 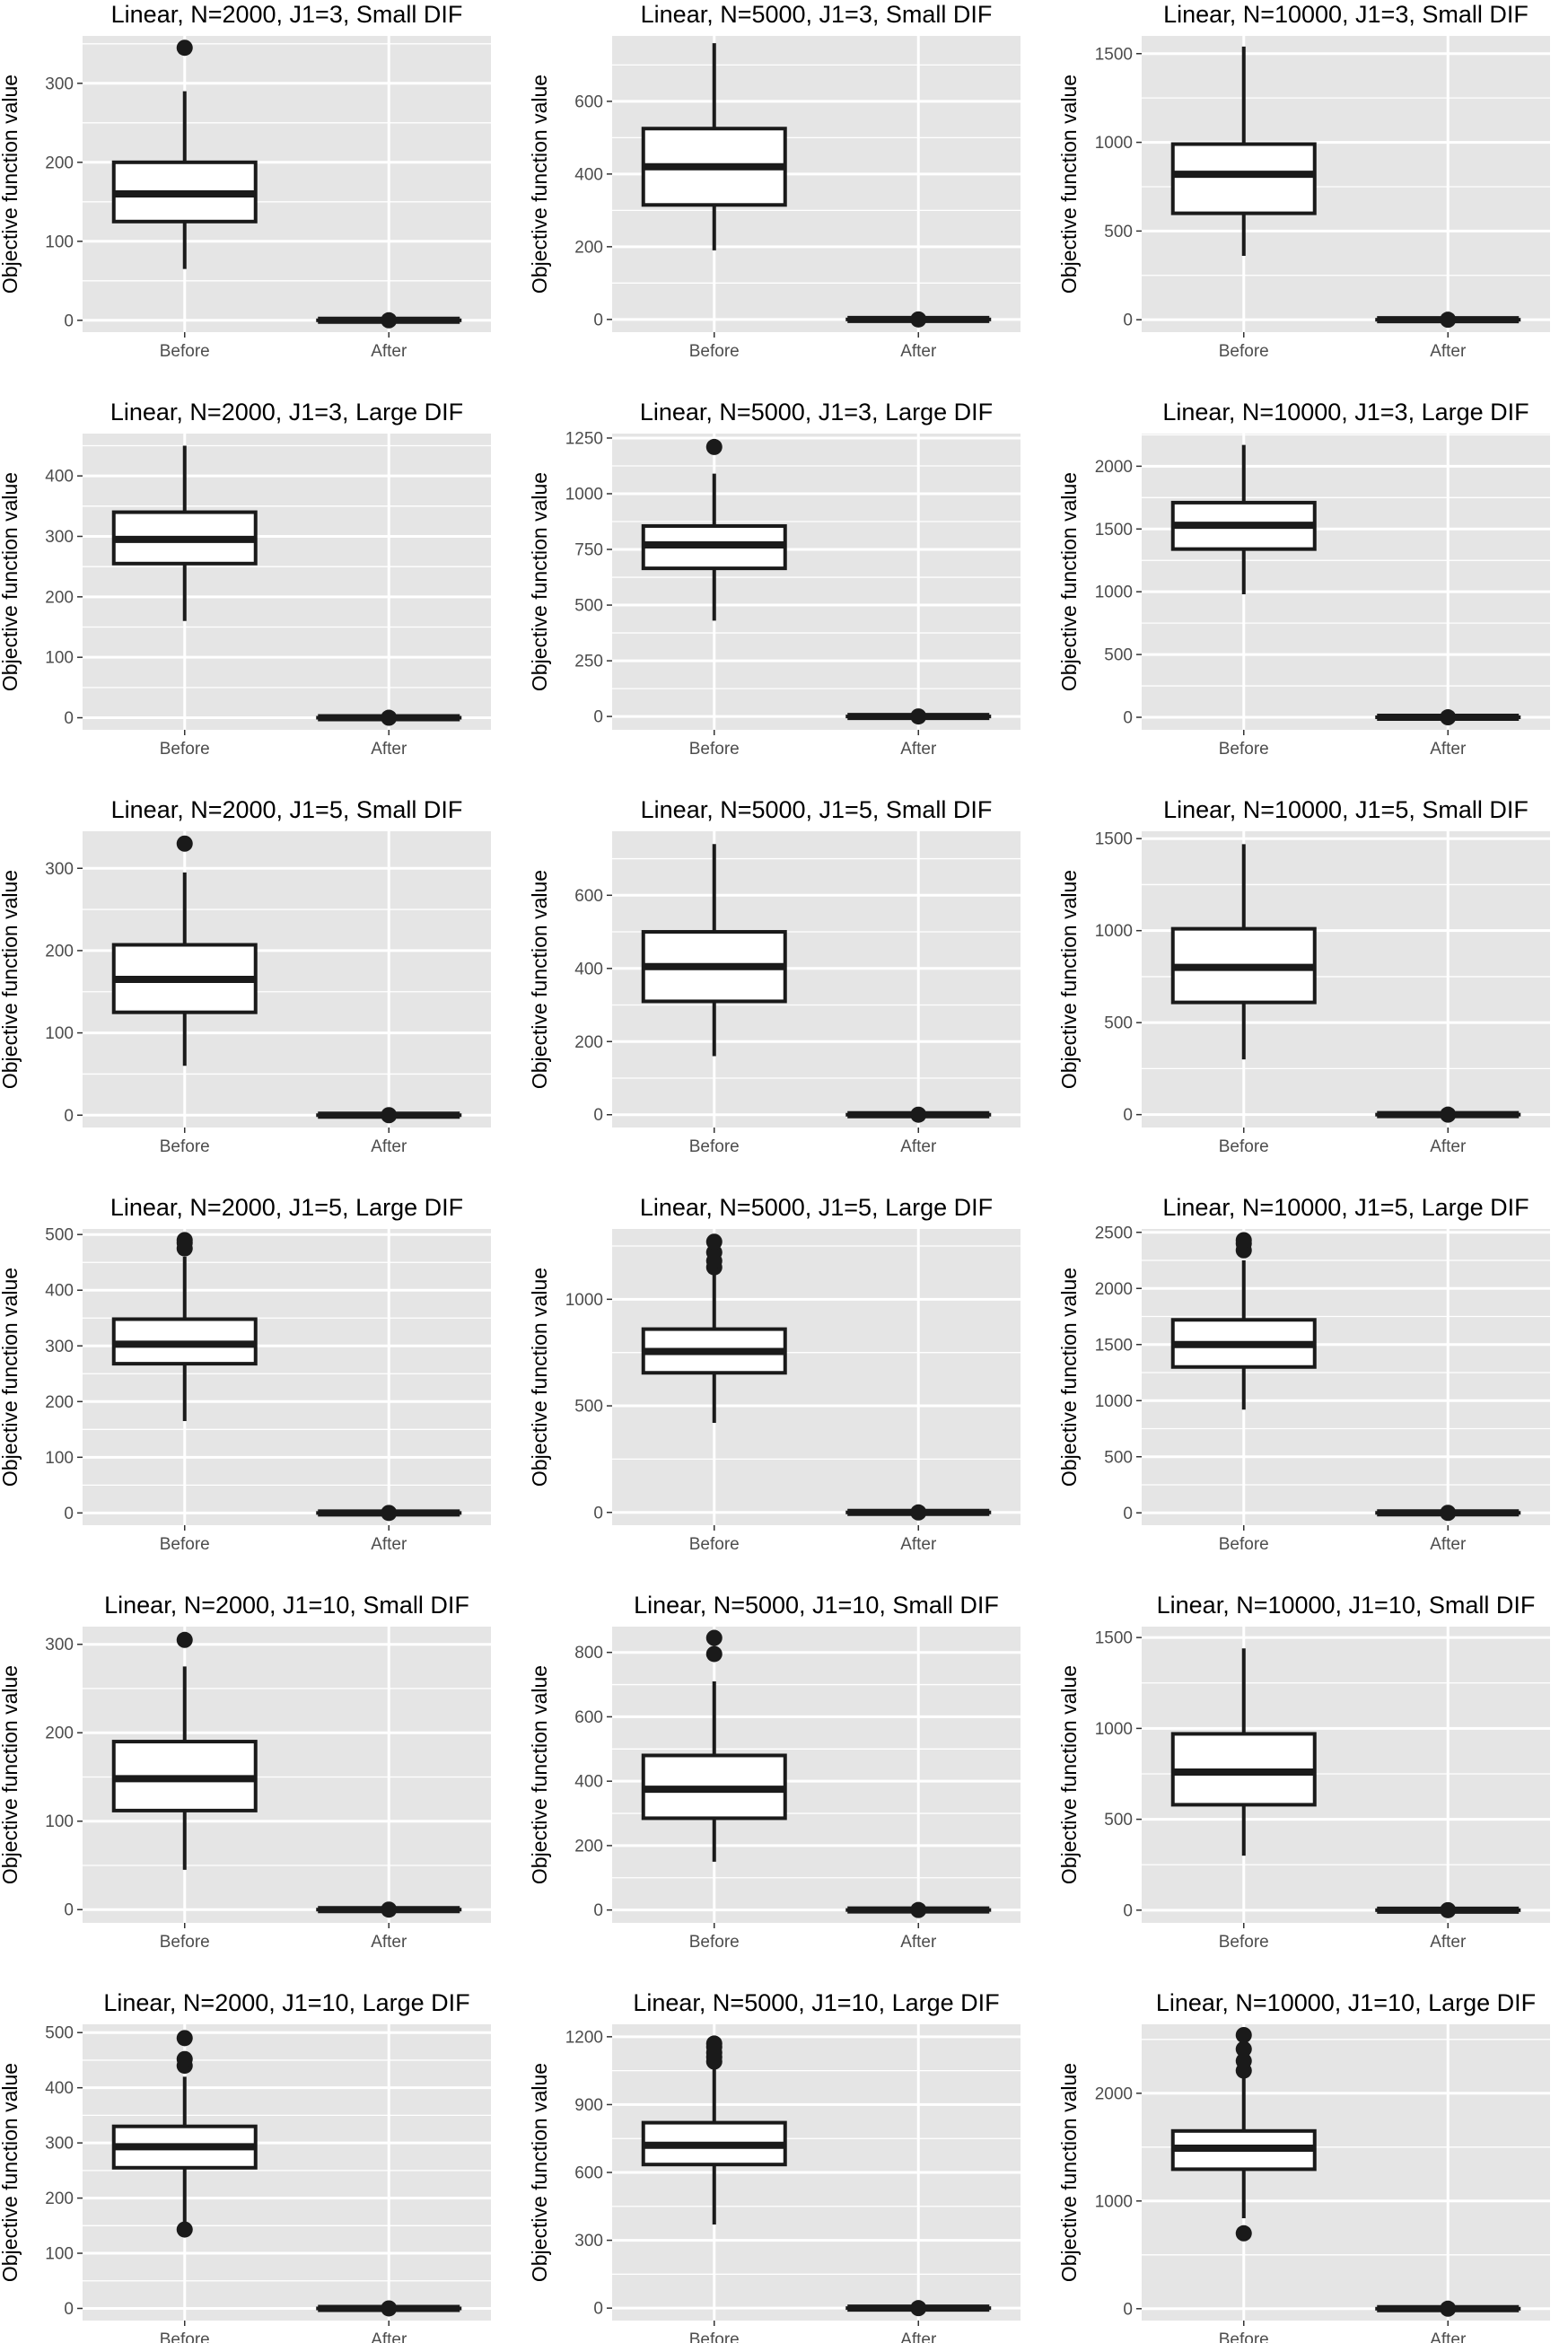 What do you see at coordinates (287, 412) in the screenshot?
I see `panel-title: Linear, N=2000, J1=3, Large DIF` at bounding box center [287, 412].